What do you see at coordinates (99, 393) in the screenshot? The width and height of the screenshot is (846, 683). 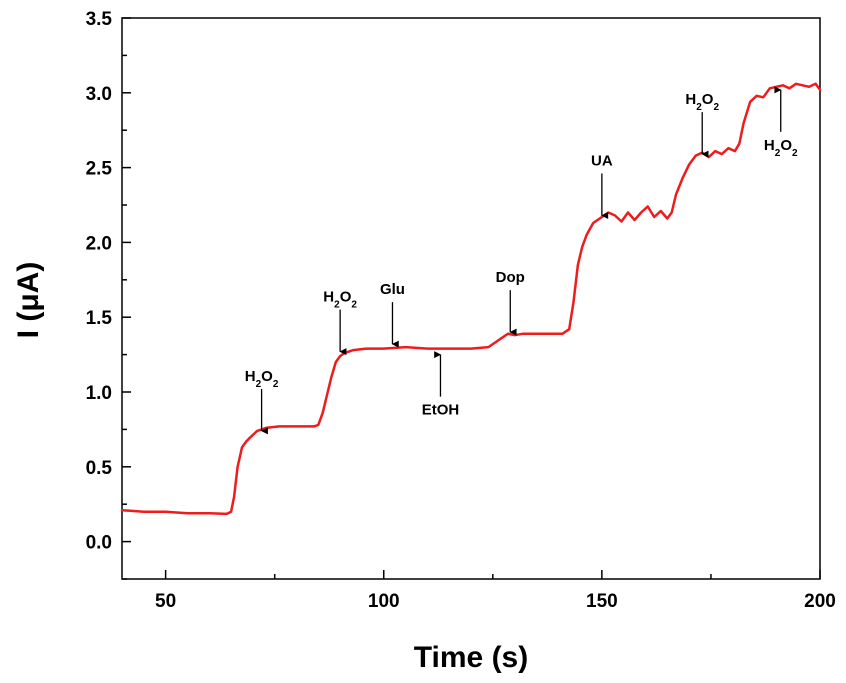 I see `y-tick-label: 1.0` at bounding box center [99, 393].